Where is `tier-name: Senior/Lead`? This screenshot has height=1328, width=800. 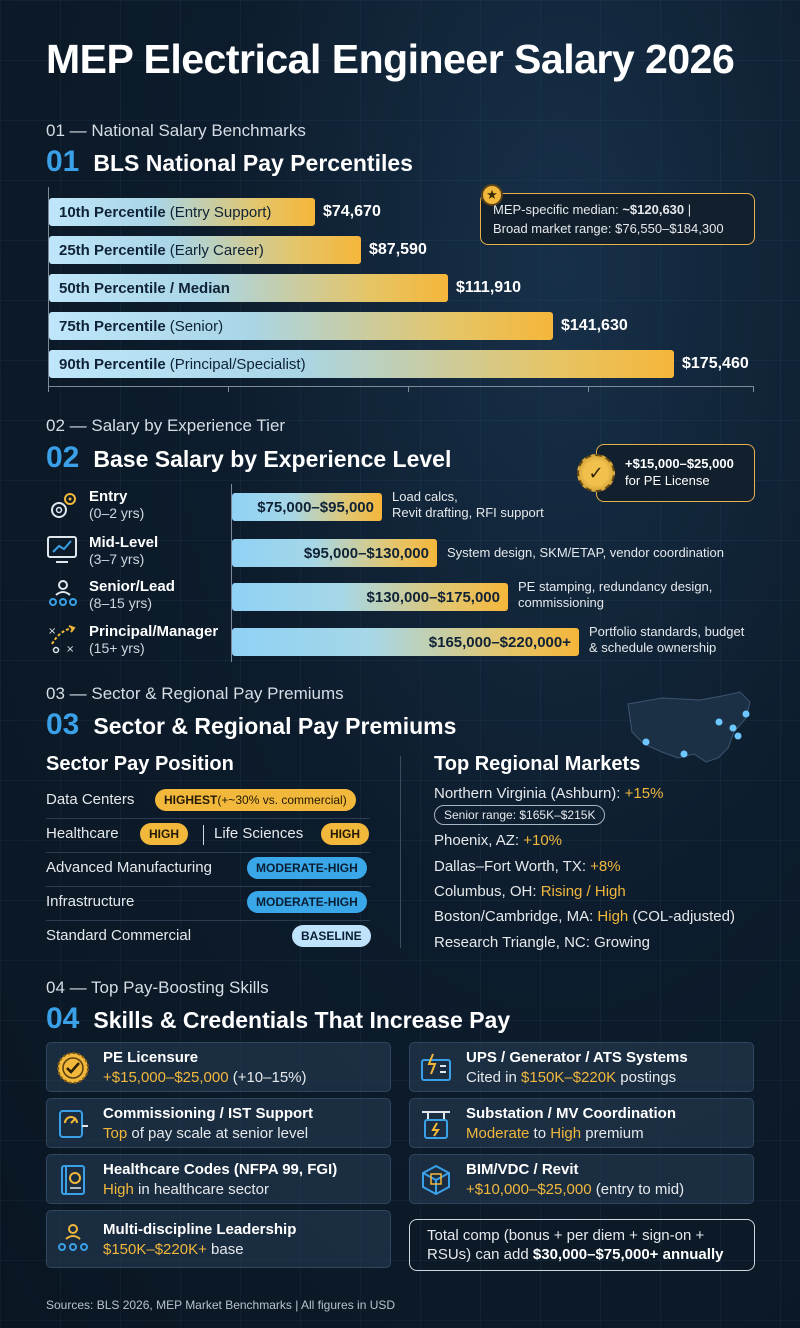 tier-name: Senior/Lead is located at coordinates (132, 586).